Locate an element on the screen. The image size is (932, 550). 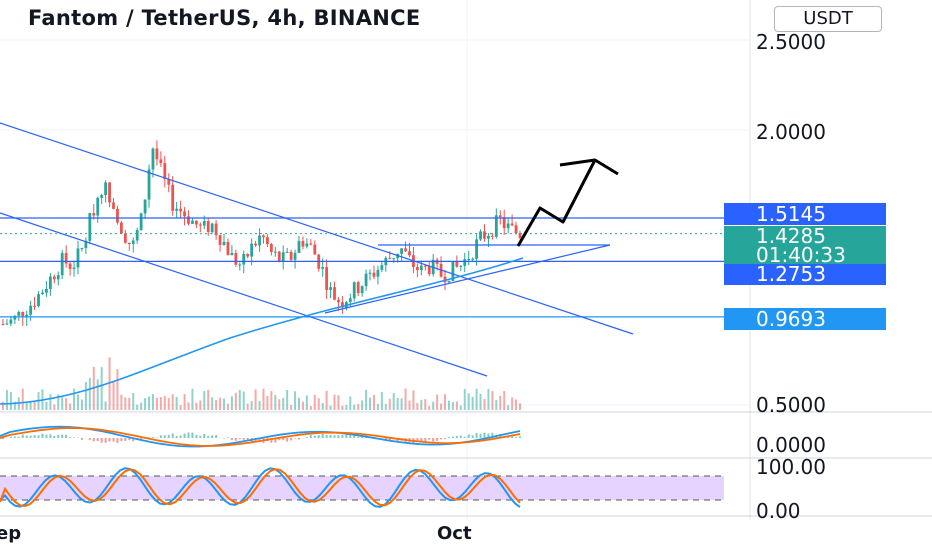
last-price-badge: 1.4285 01:40:33 is located at coordinates (805, 244).